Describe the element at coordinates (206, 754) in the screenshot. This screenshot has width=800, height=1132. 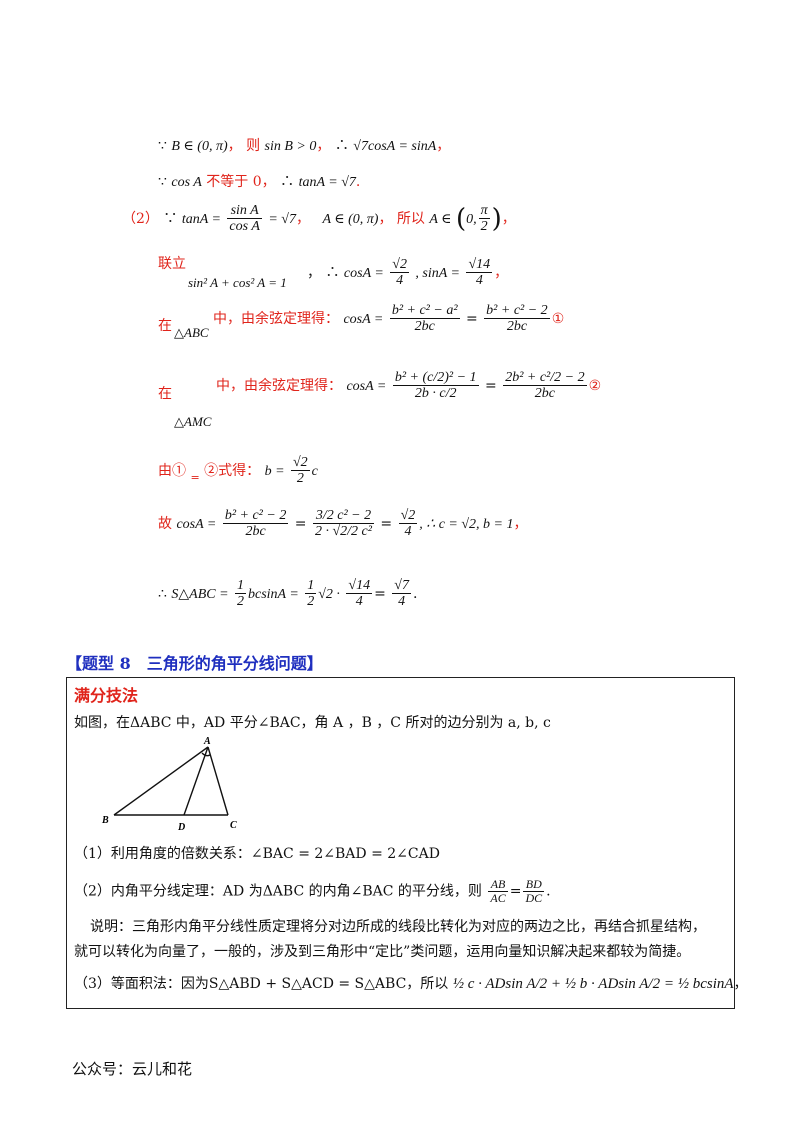
I see `angle-arc` at that location.